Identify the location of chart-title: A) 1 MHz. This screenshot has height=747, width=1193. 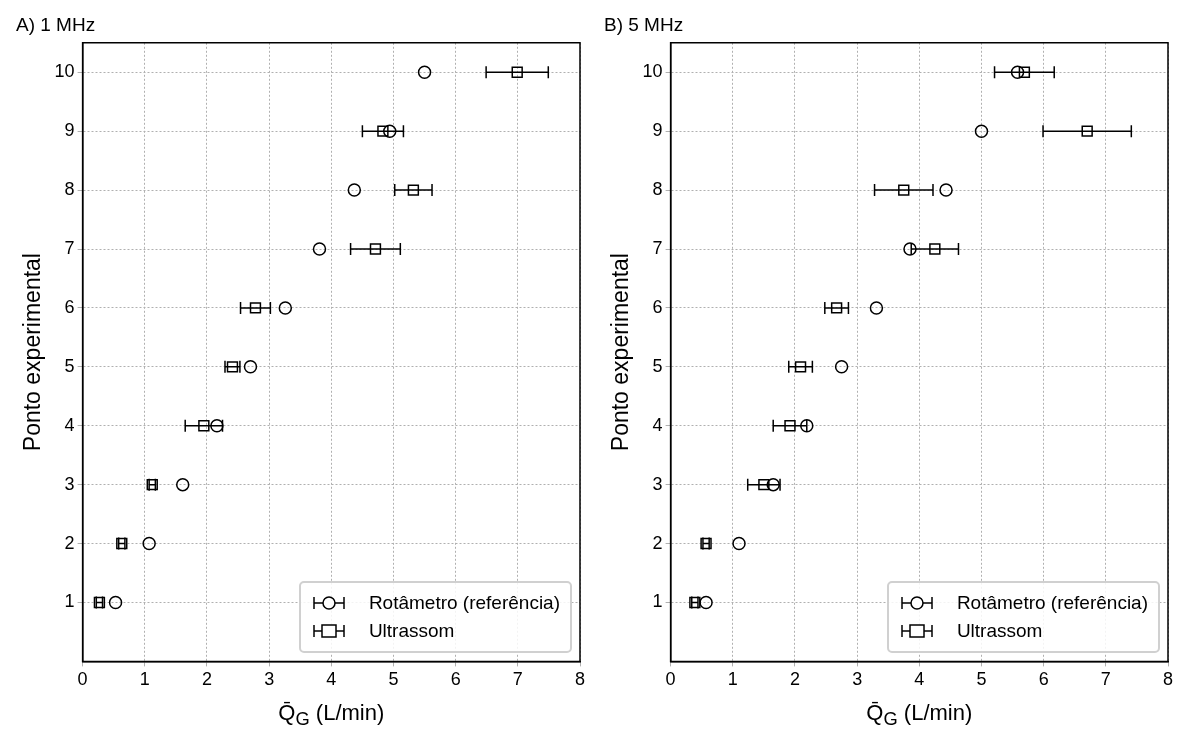
(56, 24).